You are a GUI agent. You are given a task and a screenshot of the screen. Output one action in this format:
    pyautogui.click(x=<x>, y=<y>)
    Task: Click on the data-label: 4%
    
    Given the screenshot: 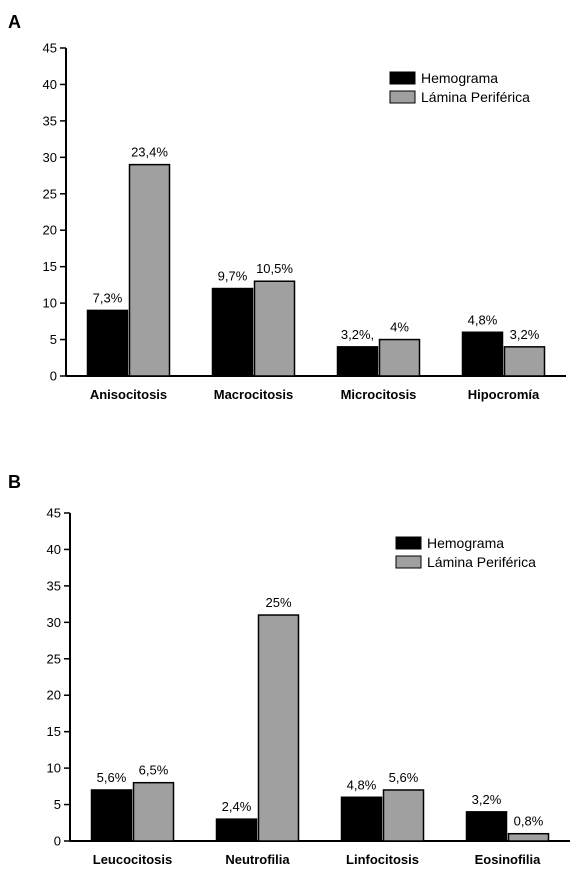 What is the action you would take?
    pyautogui.click(x=399, y=327)
    